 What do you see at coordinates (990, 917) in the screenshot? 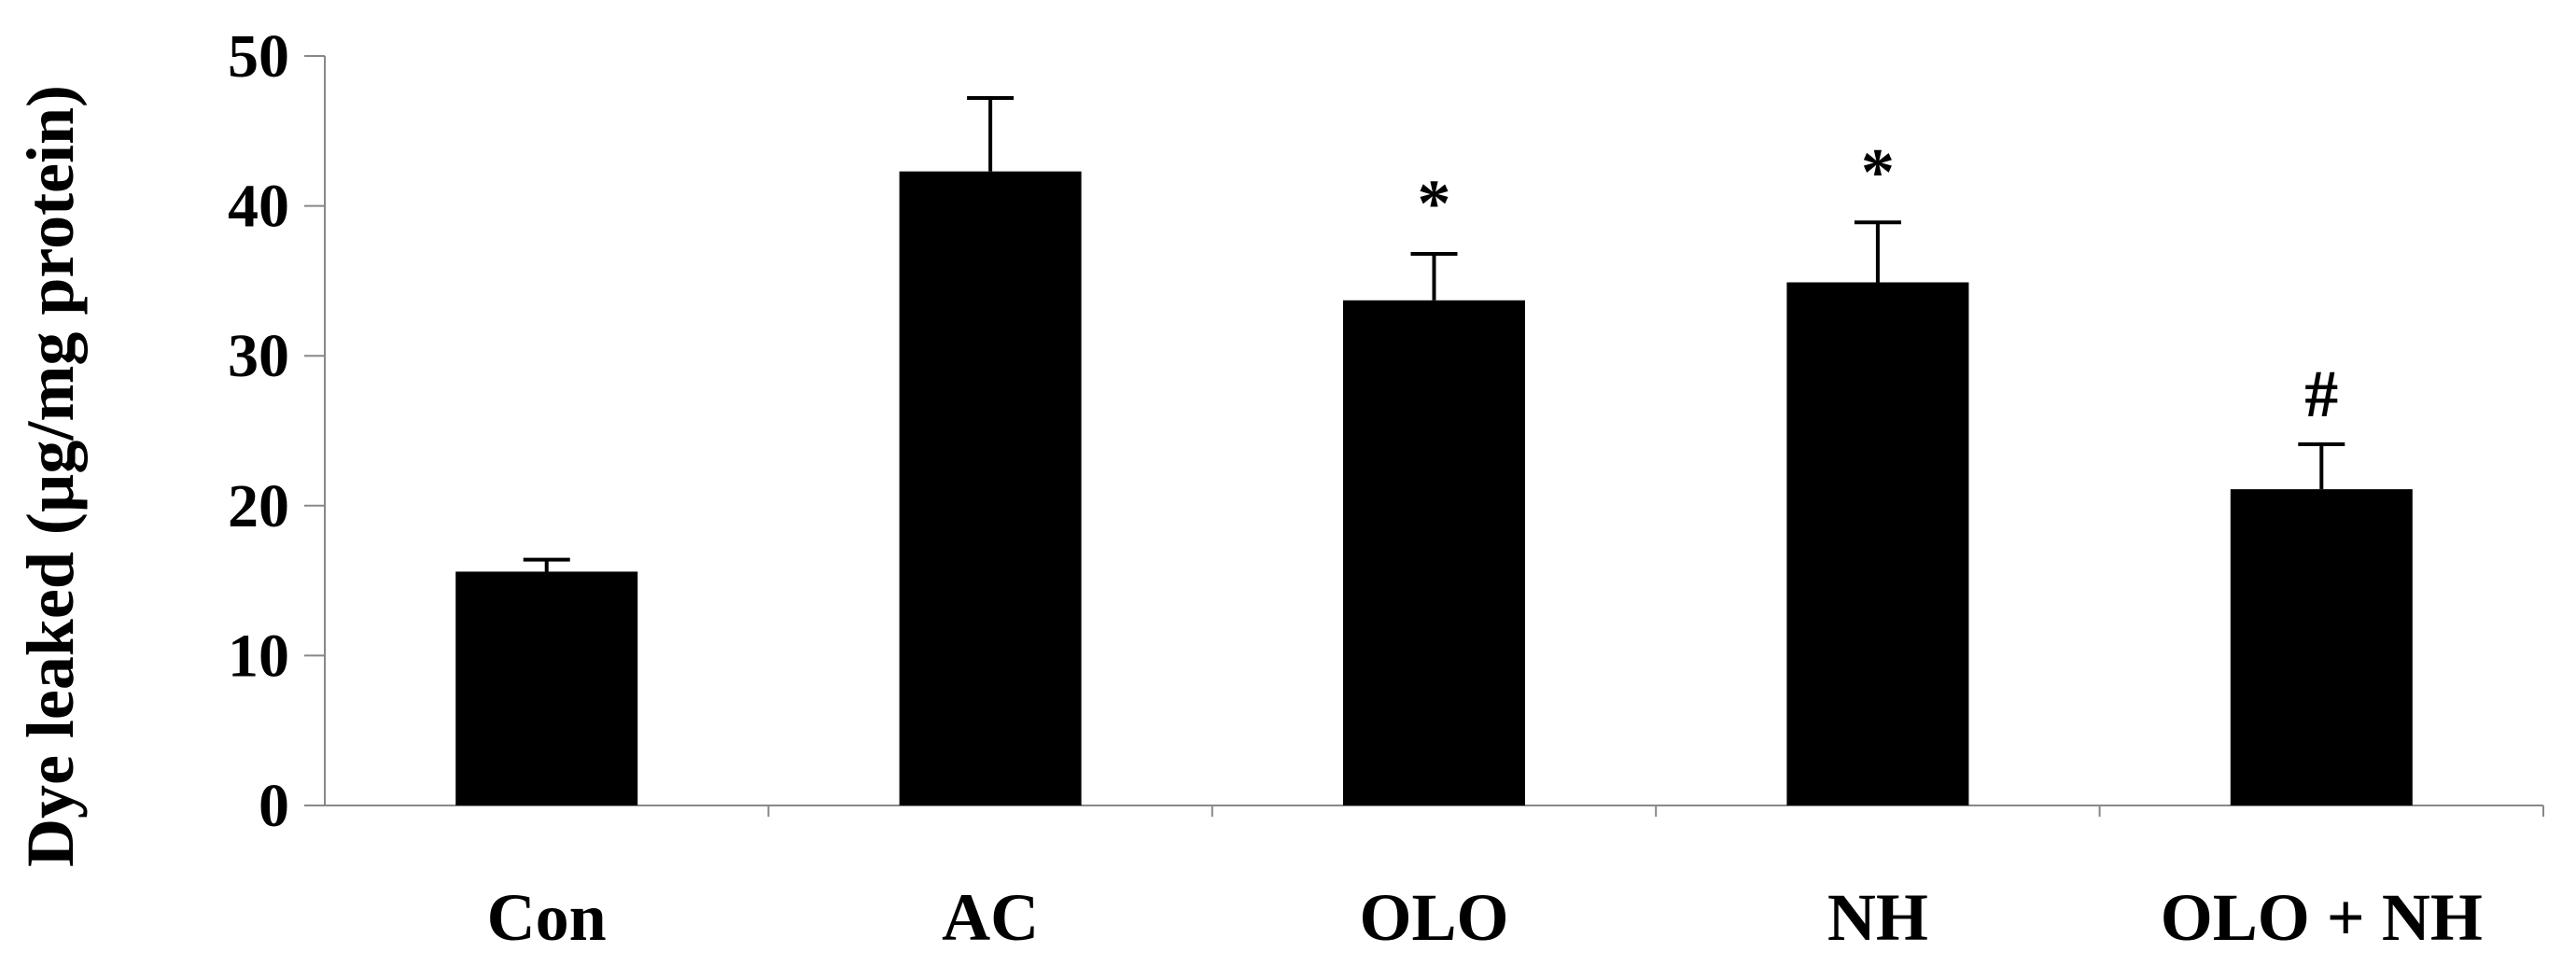
I see `x-tick-label: AC` at bounding box center [990, 917].